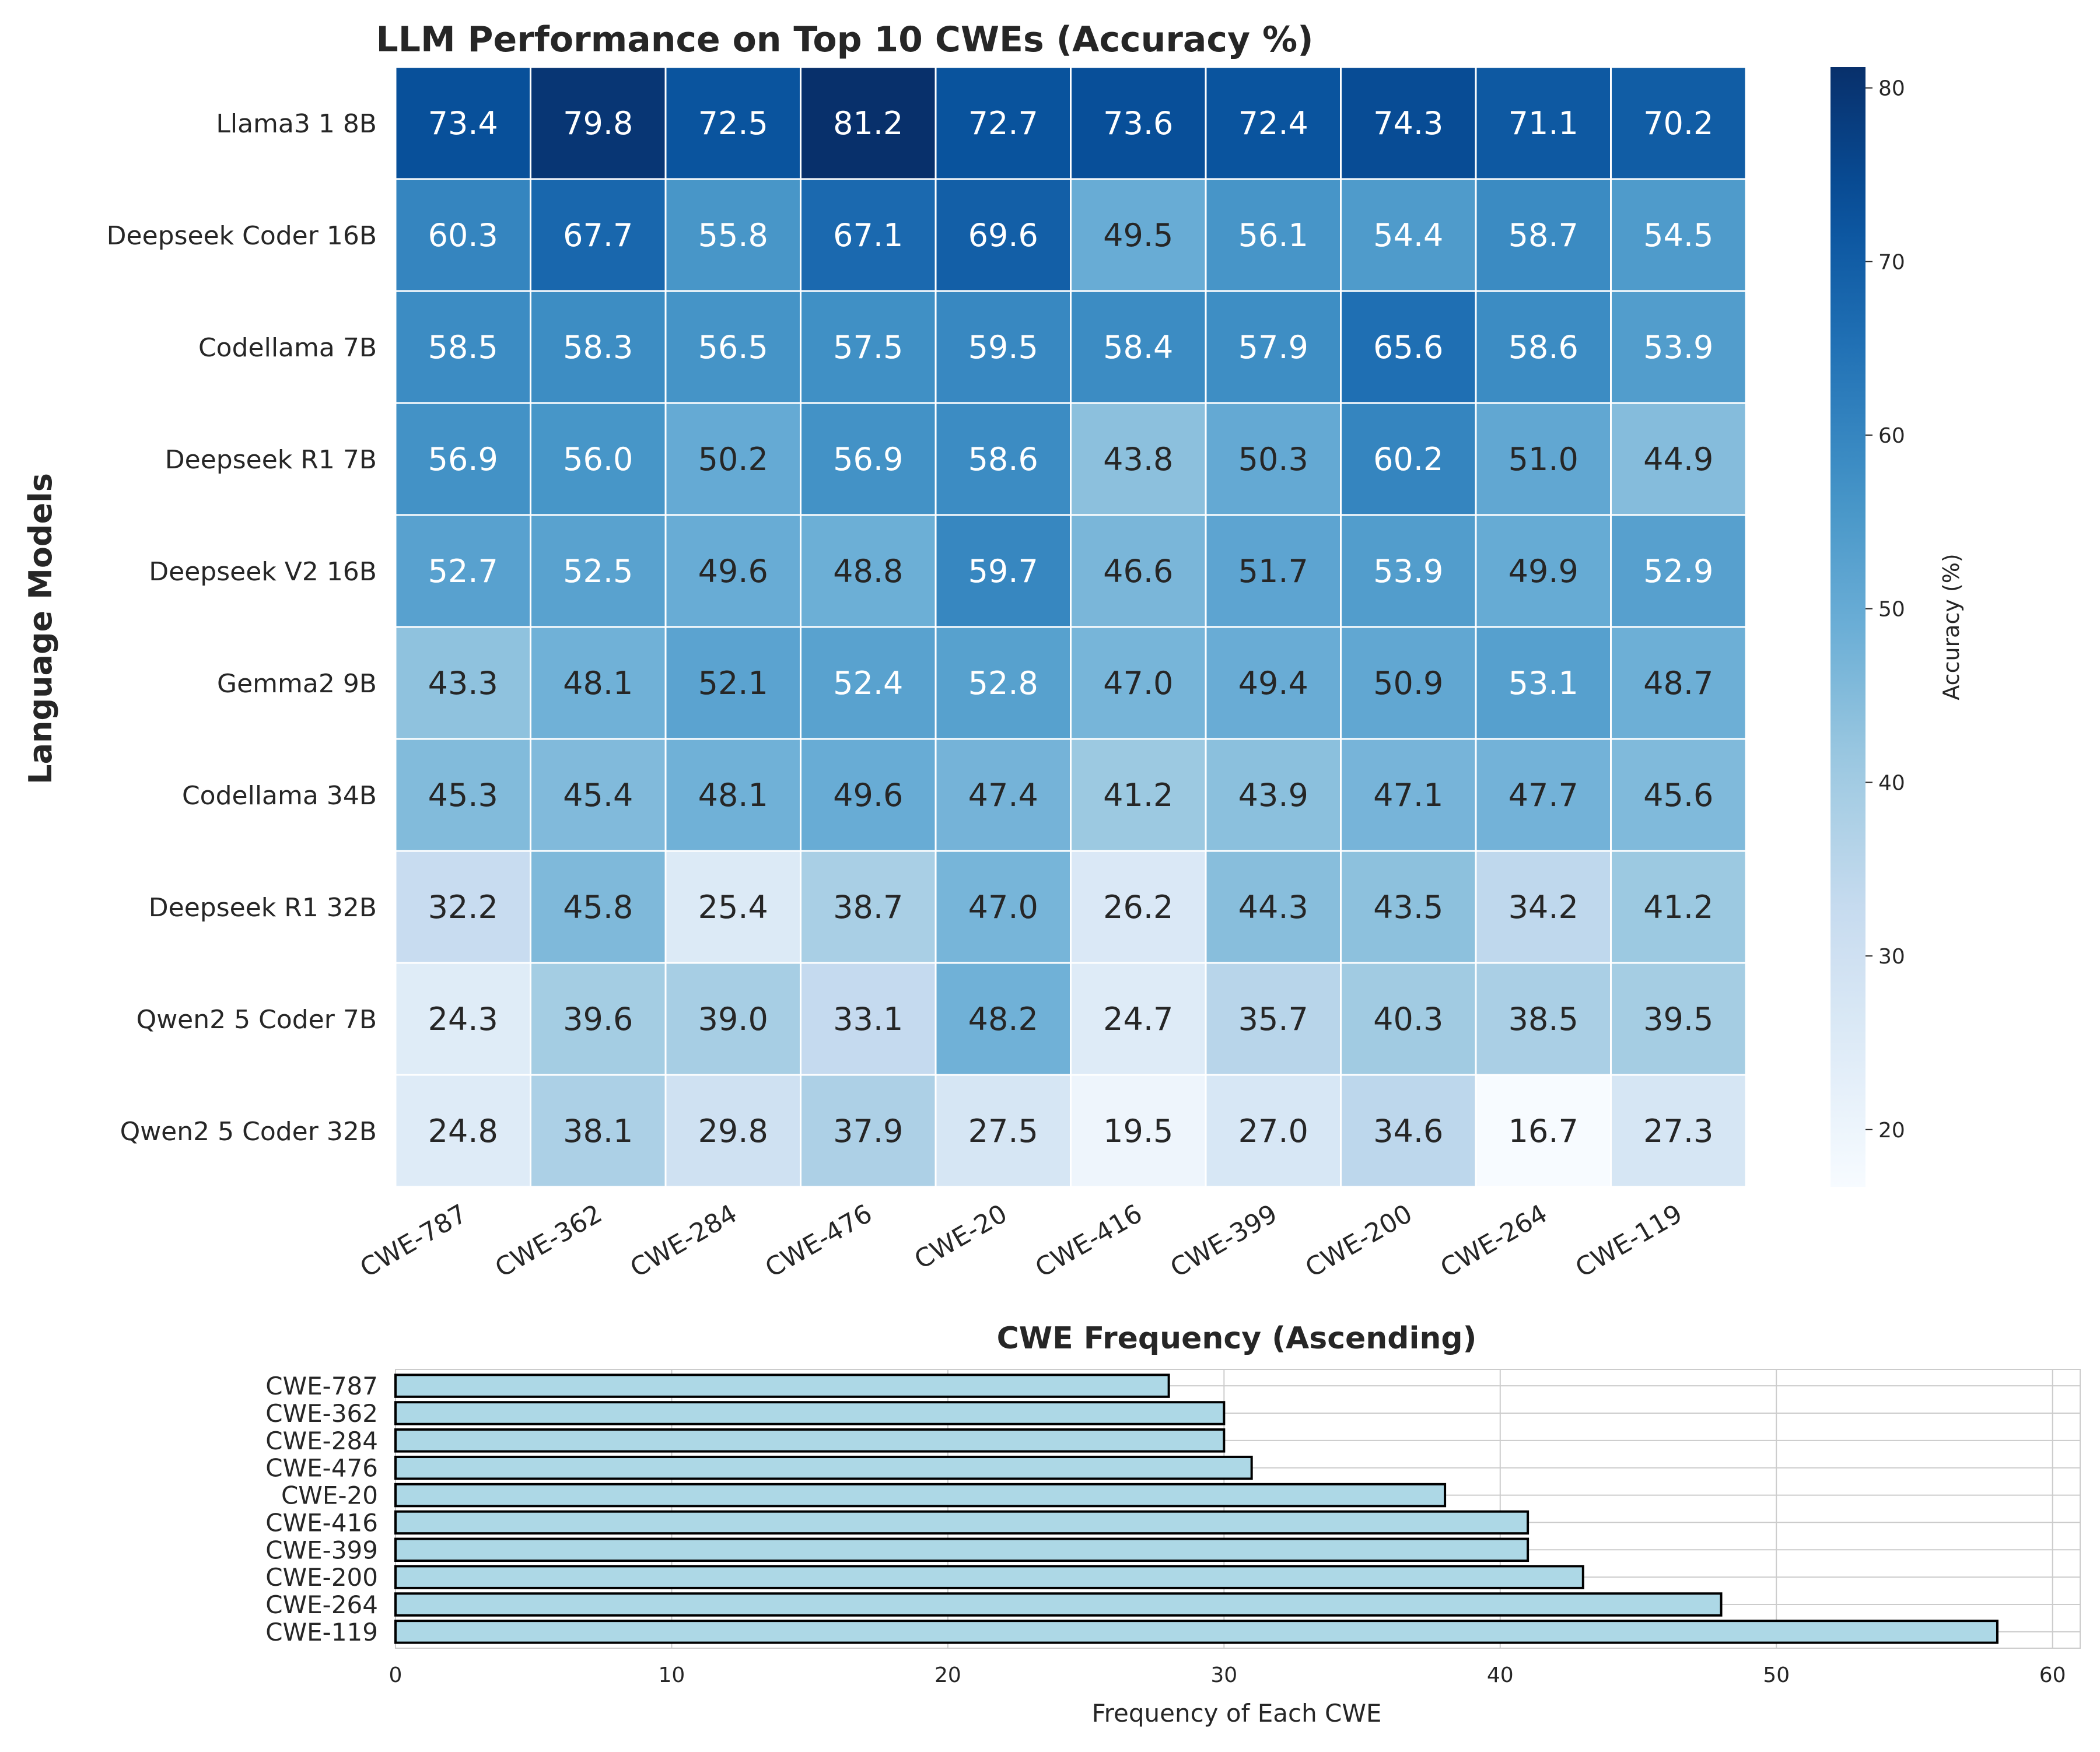  Describe the element at coordinates (1891, 436) in the screenshot. I see `colorbar-tick-label: 60` at that location.